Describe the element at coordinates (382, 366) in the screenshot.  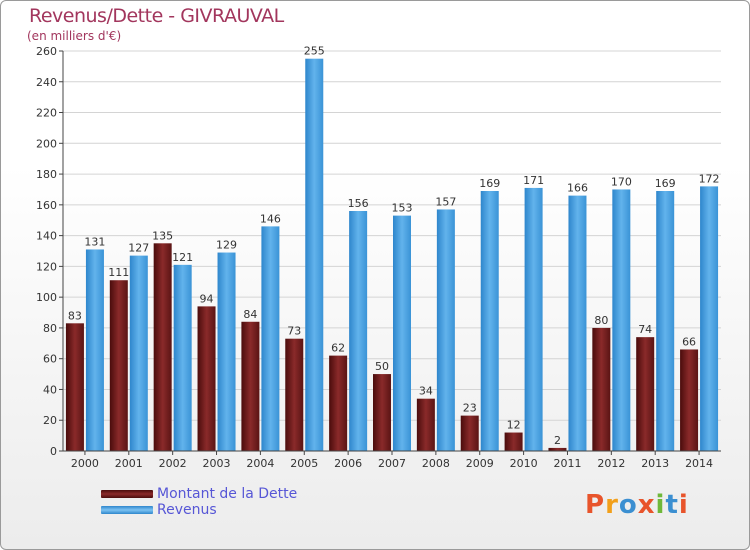
I see `data-label-dette: 50` at that location.